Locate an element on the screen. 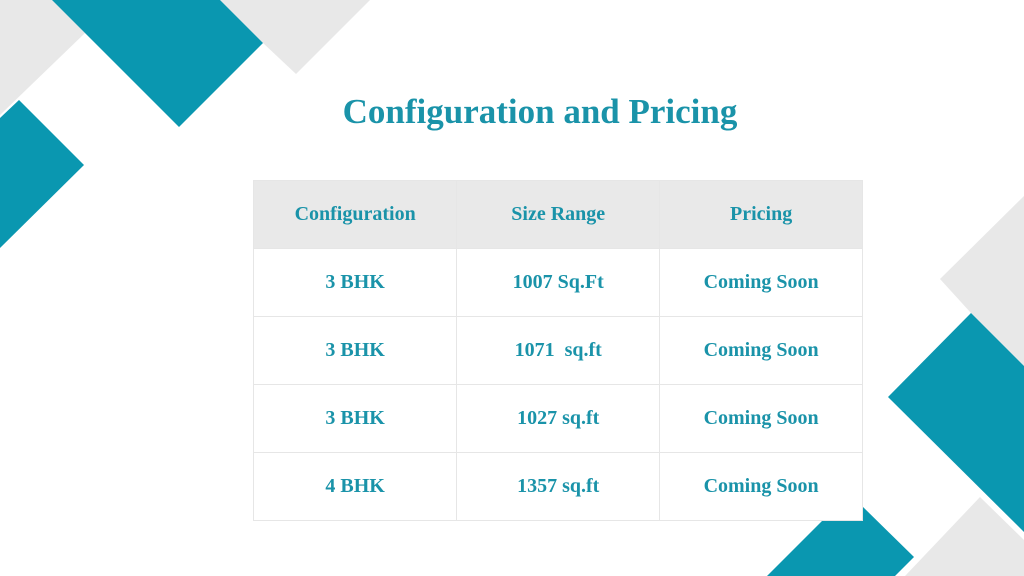  cell-size: 1357 sq.ft is located at coordinates (558, 486).